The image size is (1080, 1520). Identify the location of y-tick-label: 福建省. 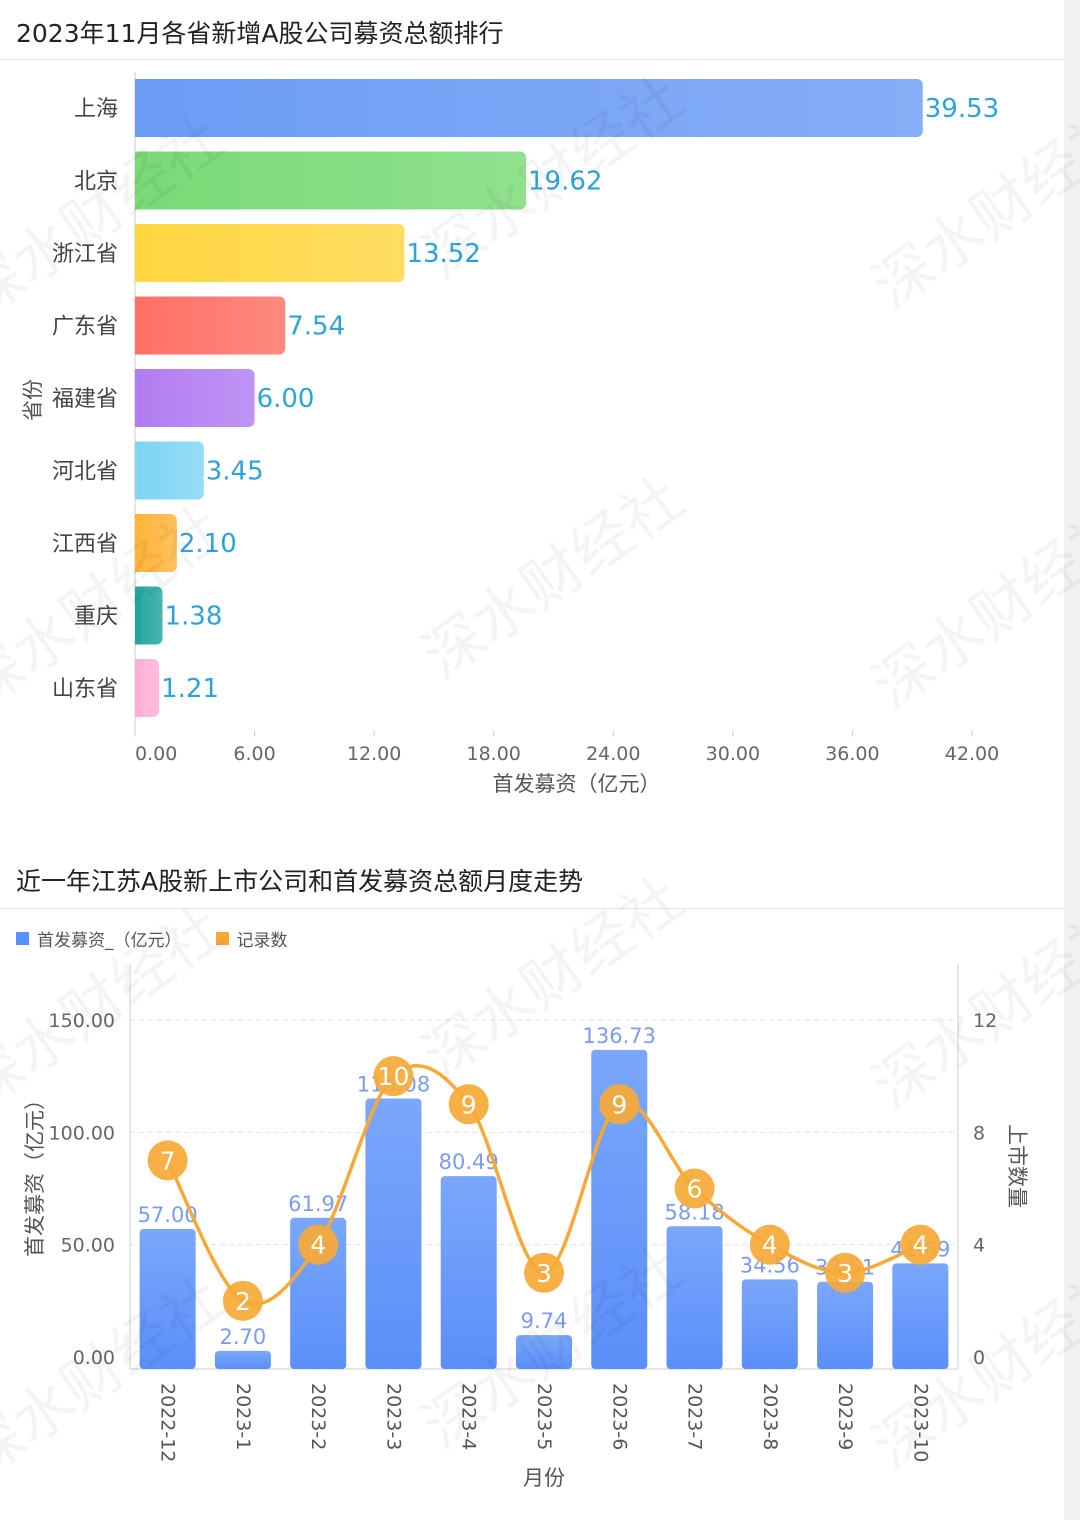
(85, 399).